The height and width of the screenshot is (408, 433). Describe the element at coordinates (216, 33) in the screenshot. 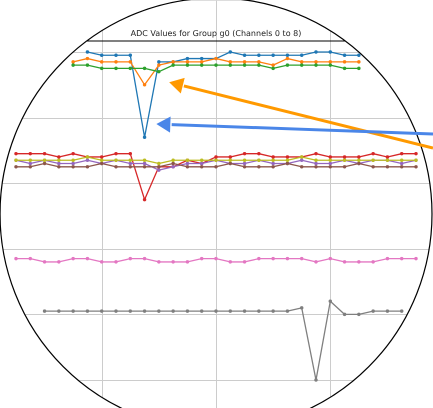

I see `chart-title: ADC Values for Group g0 (Channels 0 to 8)` at that location.